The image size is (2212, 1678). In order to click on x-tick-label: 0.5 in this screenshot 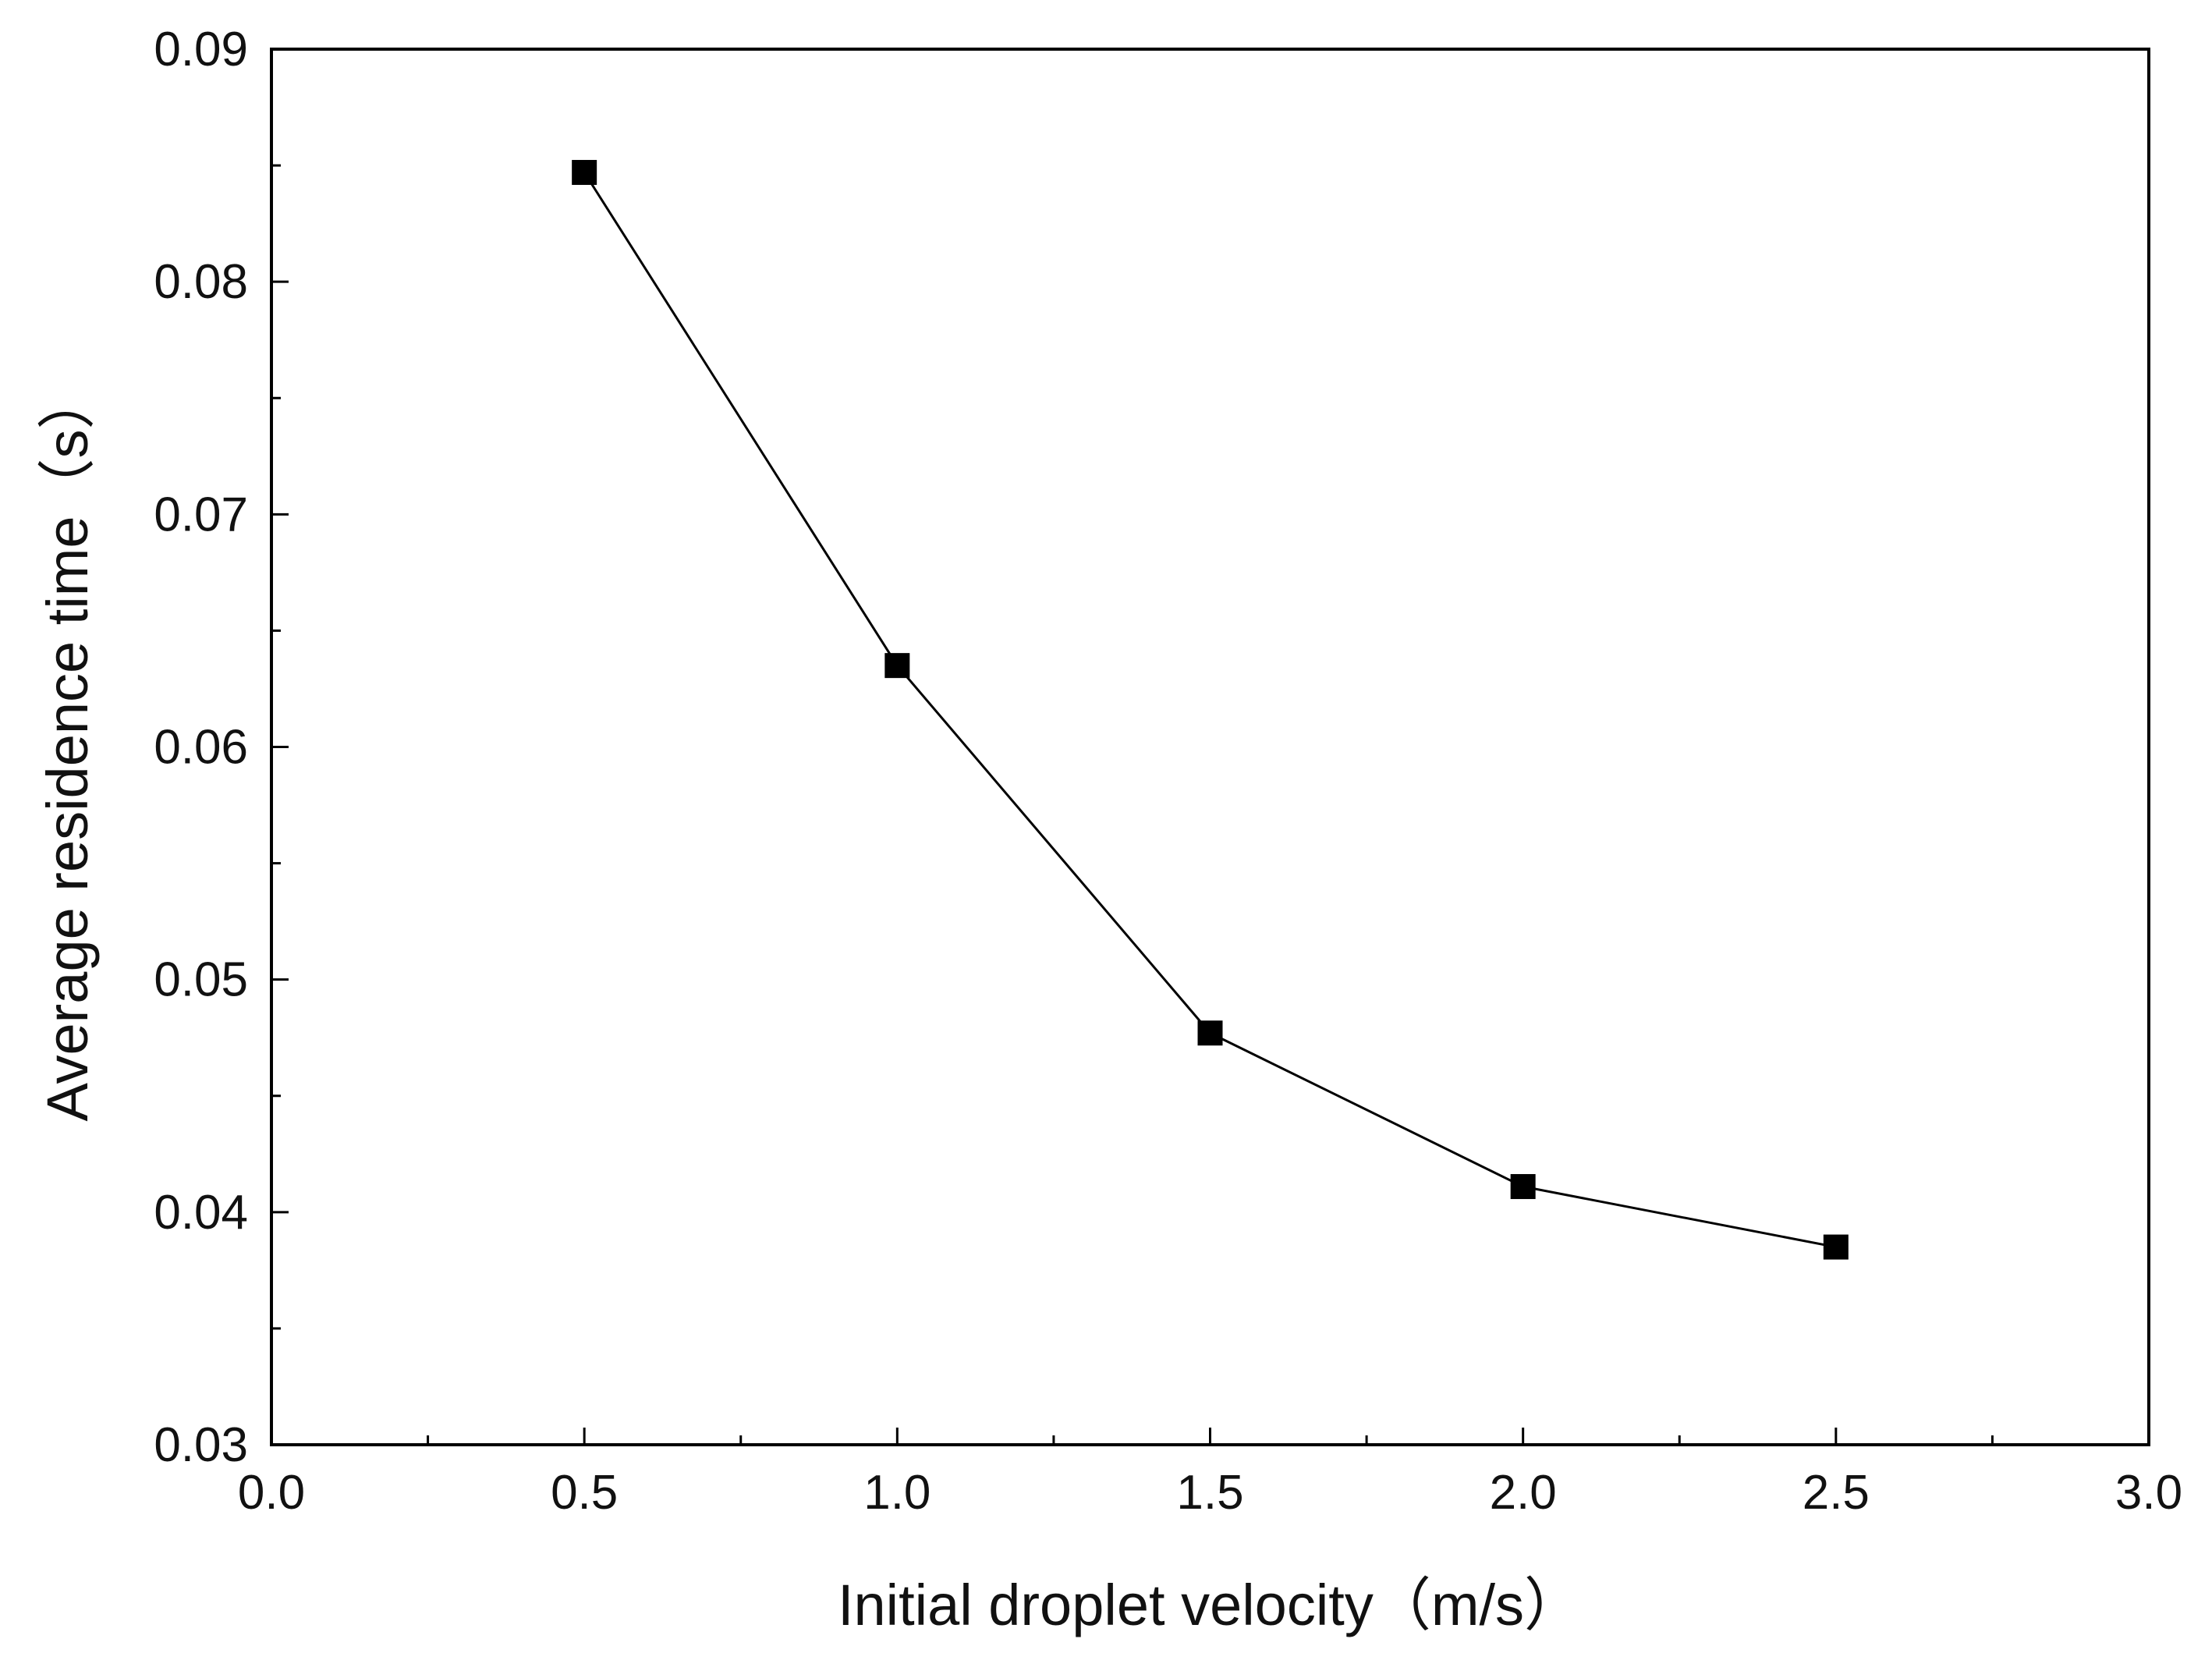, I will do `click(584, 1493)`.